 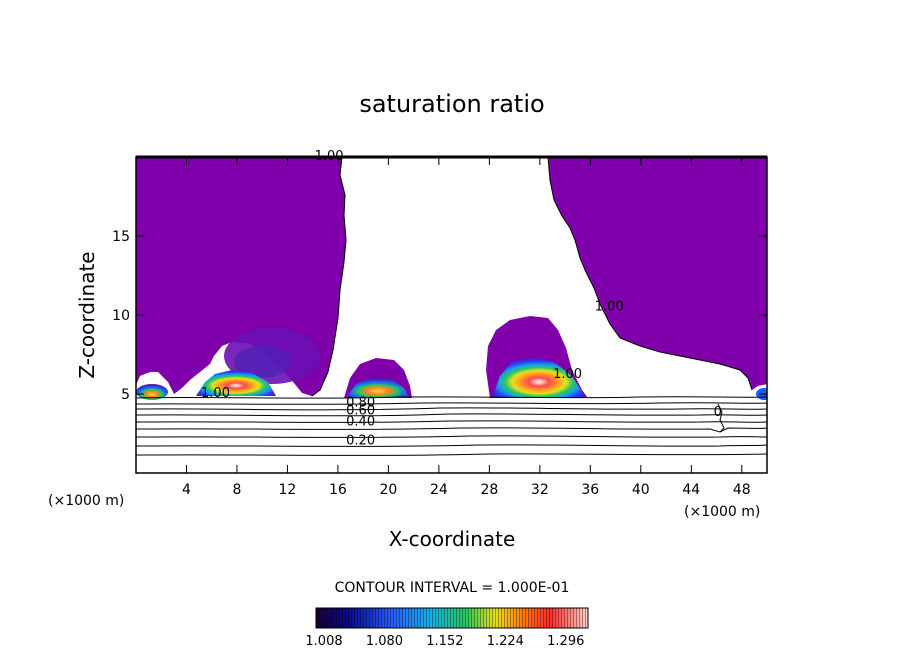 What do you see at coordinates (722, 512) in the screenshot?
I see `x-unit-right: (×1000 m)` at bounding box center [722, 512].